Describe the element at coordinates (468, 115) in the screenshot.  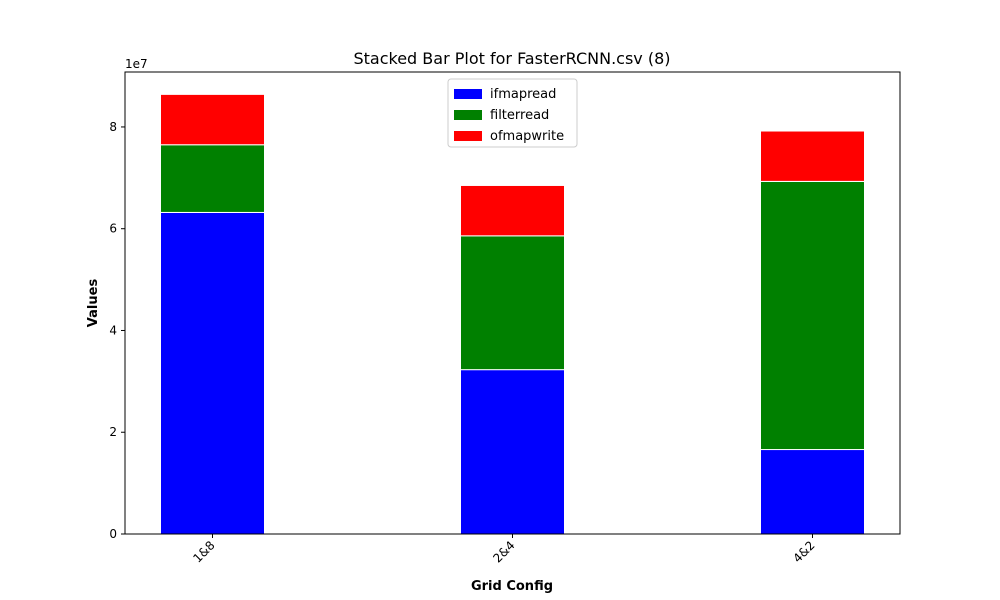
I see `legend-swatch-filterread` at that location.